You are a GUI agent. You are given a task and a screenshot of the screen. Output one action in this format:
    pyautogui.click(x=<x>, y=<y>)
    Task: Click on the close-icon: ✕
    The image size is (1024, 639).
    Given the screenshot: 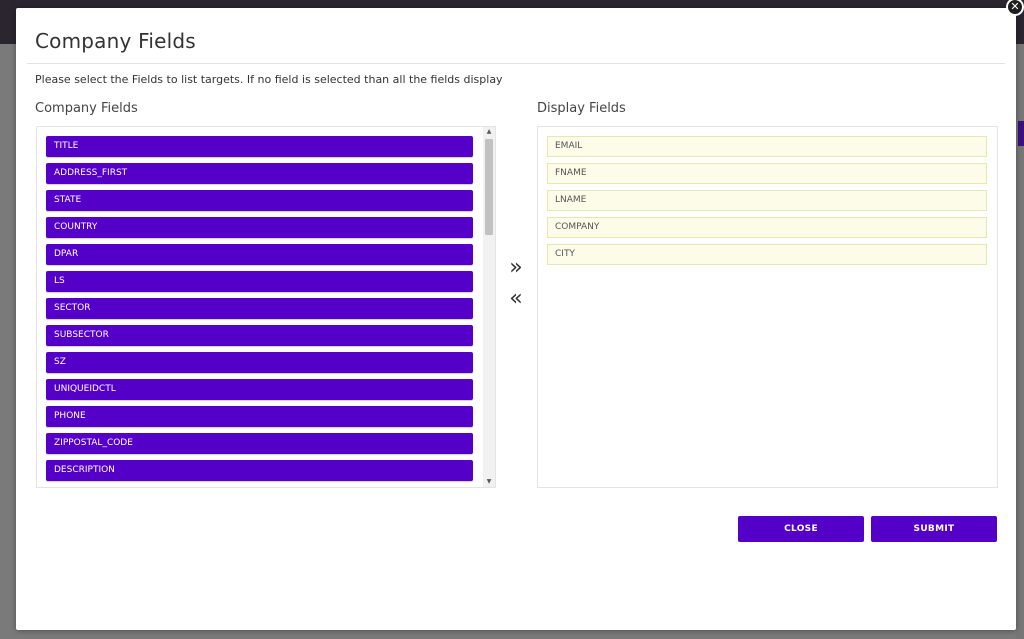 What is the action you would take?
    pyautogui.click(x=1015, y=8)
    